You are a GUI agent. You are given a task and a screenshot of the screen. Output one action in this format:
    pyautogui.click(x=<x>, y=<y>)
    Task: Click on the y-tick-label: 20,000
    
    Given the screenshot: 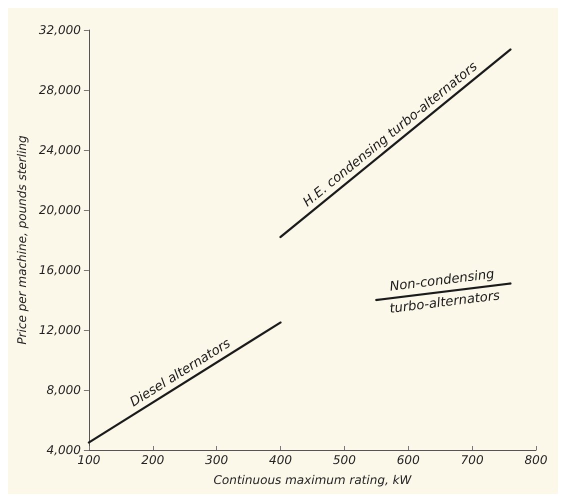 What is the action you would take?
    pyautogui.click(x=60, y=210)
    